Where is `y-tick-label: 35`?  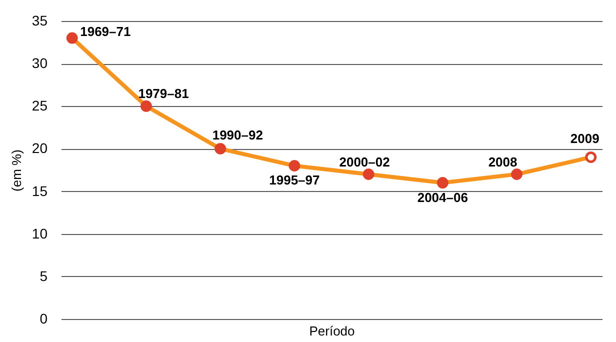
y-tick-label: 35 is located at coordinates (40, 20).